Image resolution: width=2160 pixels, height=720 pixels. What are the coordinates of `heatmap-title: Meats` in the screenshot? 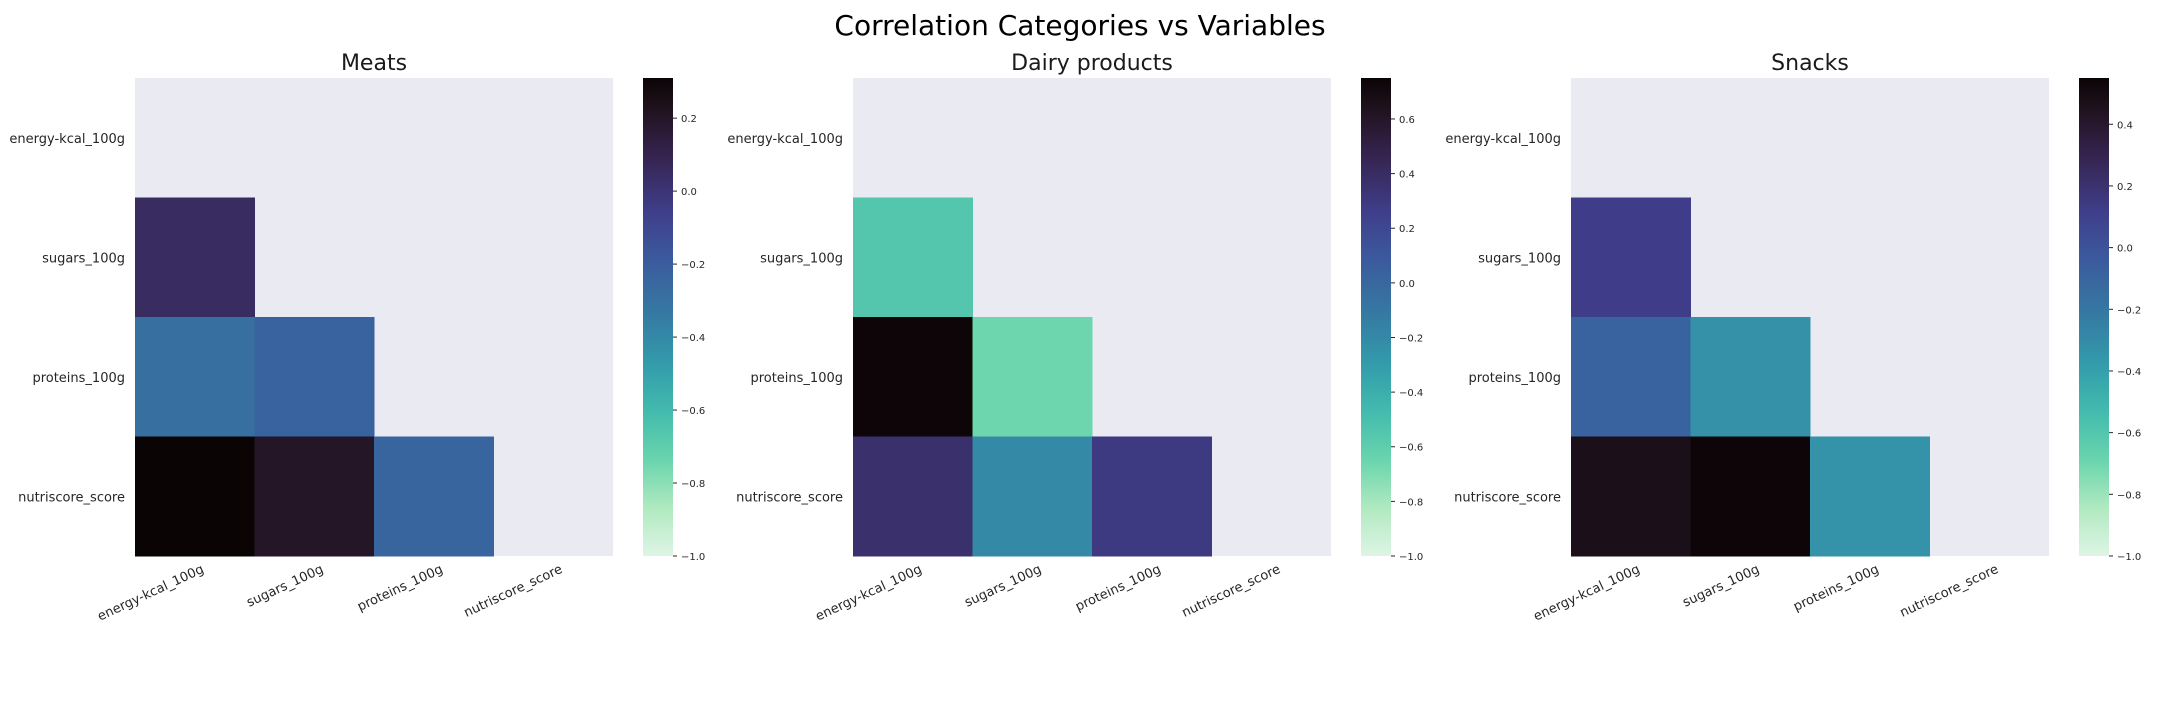 It's located at (374, 63).